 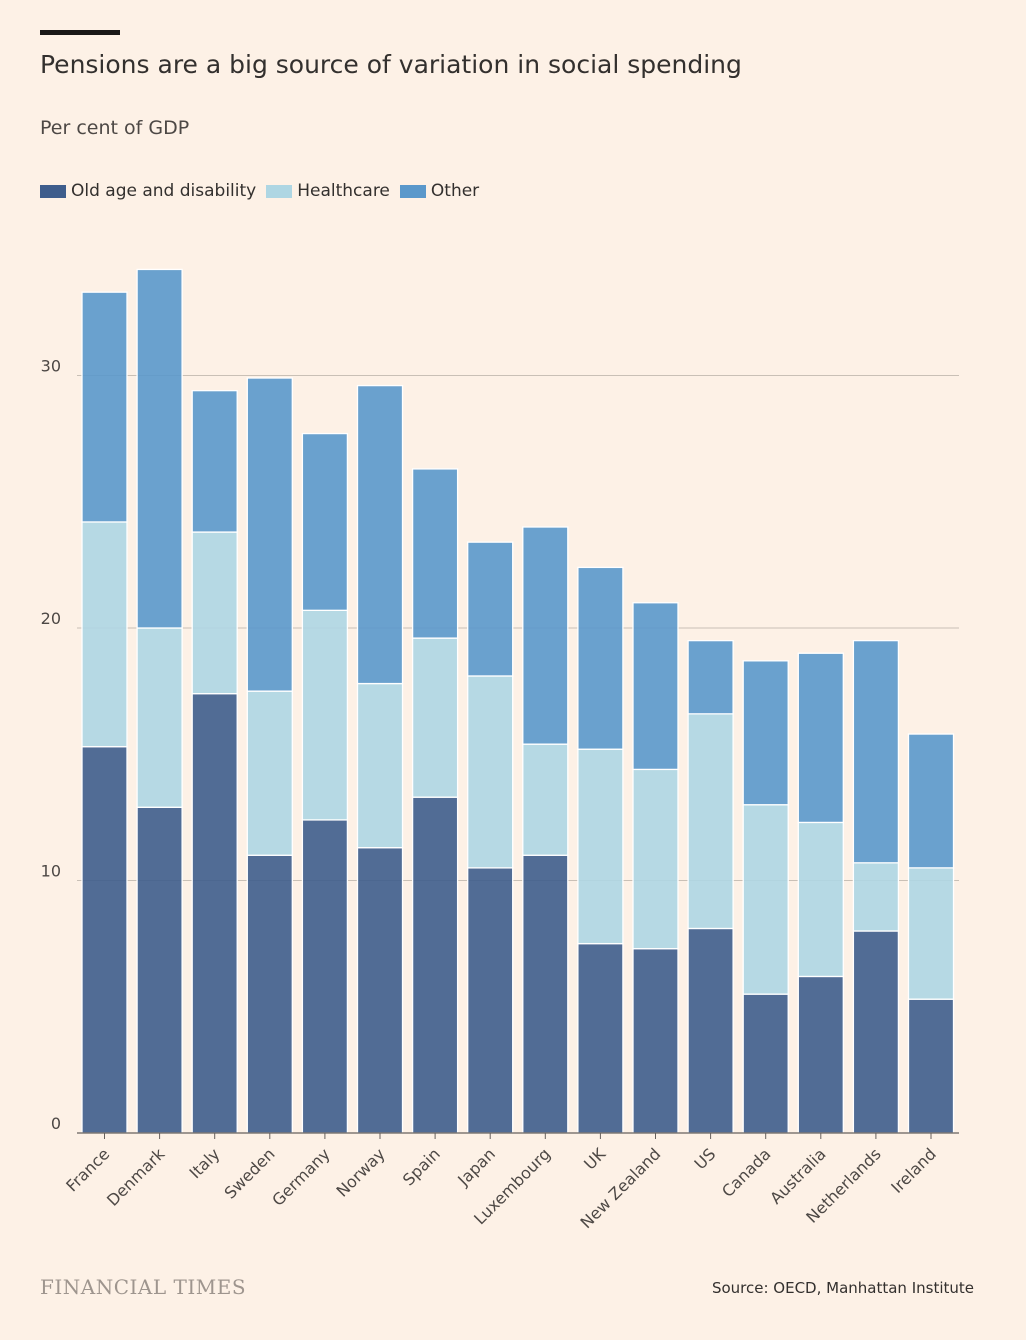 I want to click on legend-item-other: Other, so click(x=439, y=191).